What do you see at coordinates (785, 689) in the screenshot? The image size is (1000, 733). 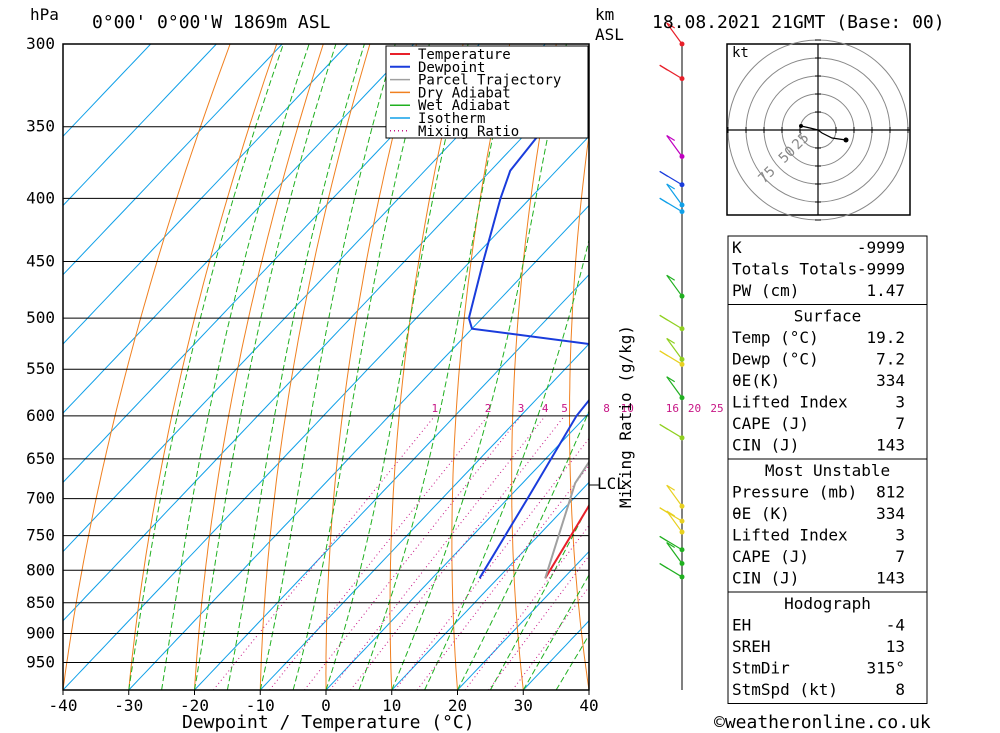 I see `table-row-label: StmSpd (kt)` at bounding box center [785, 689].